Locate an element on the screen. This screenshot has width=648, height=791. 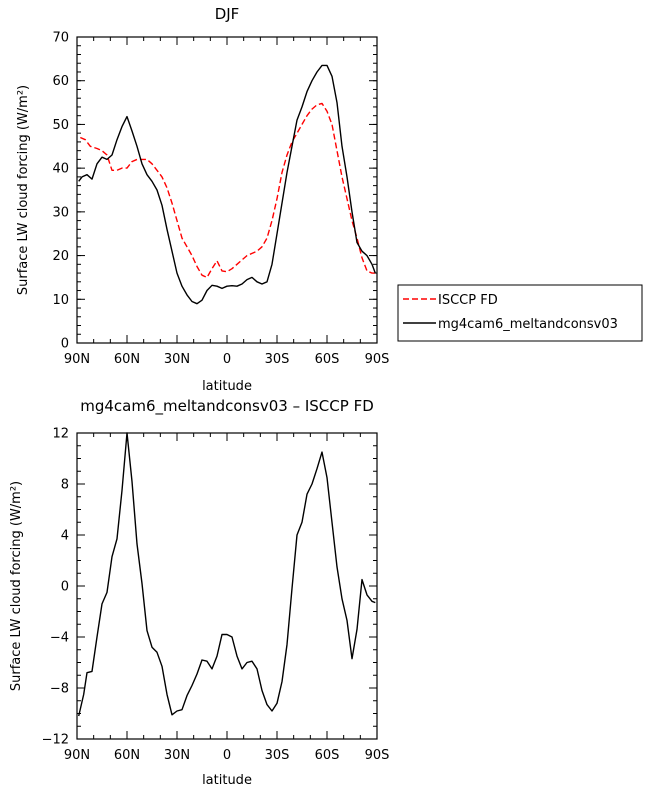
y-tick-label: −8 is located at coordinates (59, 689).